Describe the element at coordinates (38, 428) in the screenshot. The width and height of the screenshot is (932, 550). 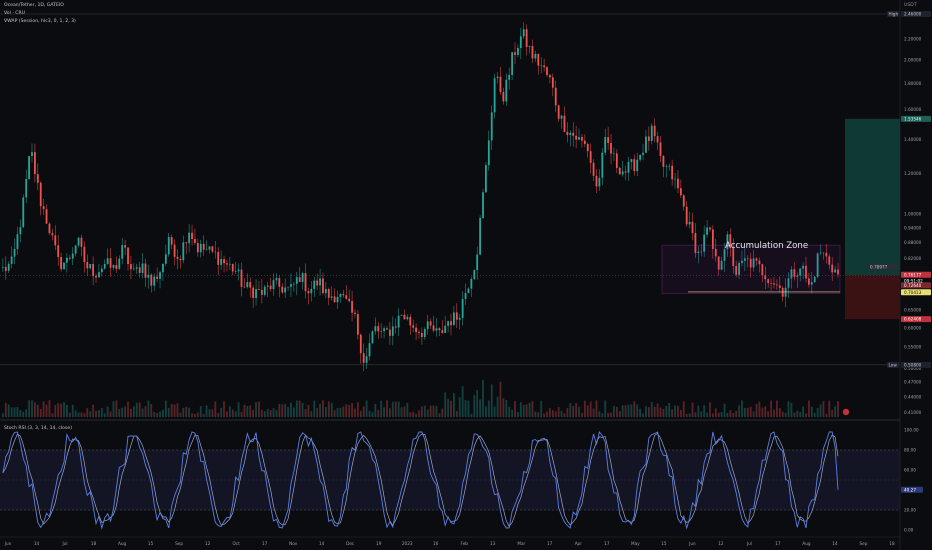
I see `stoch-rsi-legend: Stoch RSI (3, 3, 14, 14, close)` at that location.